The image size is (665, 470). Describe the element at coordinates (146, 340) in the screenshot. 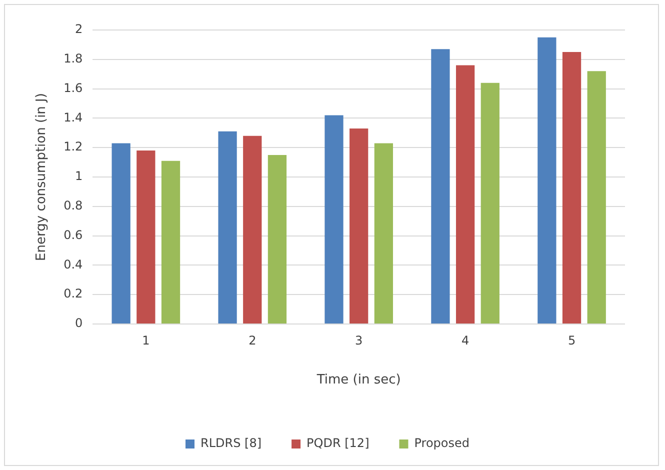

I see `x-tick-label: 1` at that location.